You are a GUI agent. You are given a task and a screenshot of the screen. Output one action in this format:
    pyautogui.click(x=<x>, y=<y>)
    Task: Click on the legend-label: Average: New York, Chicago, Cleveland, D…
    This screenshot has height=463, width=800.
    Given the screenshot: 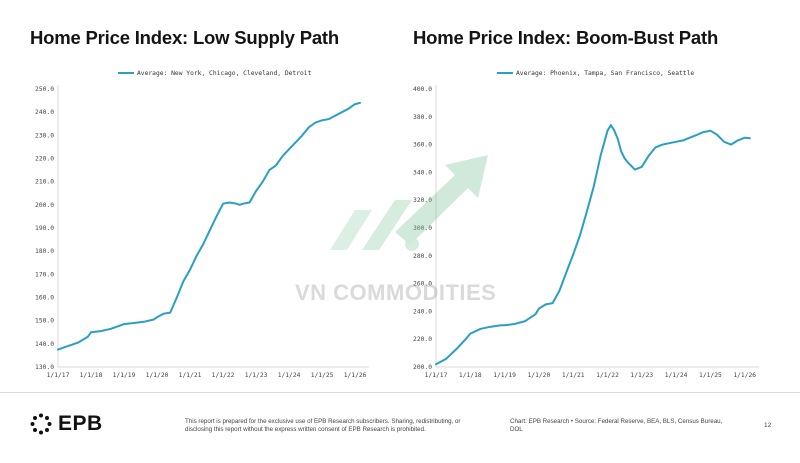 What is the action you would take?
    pyautogui.click(x=224, y=73)
    